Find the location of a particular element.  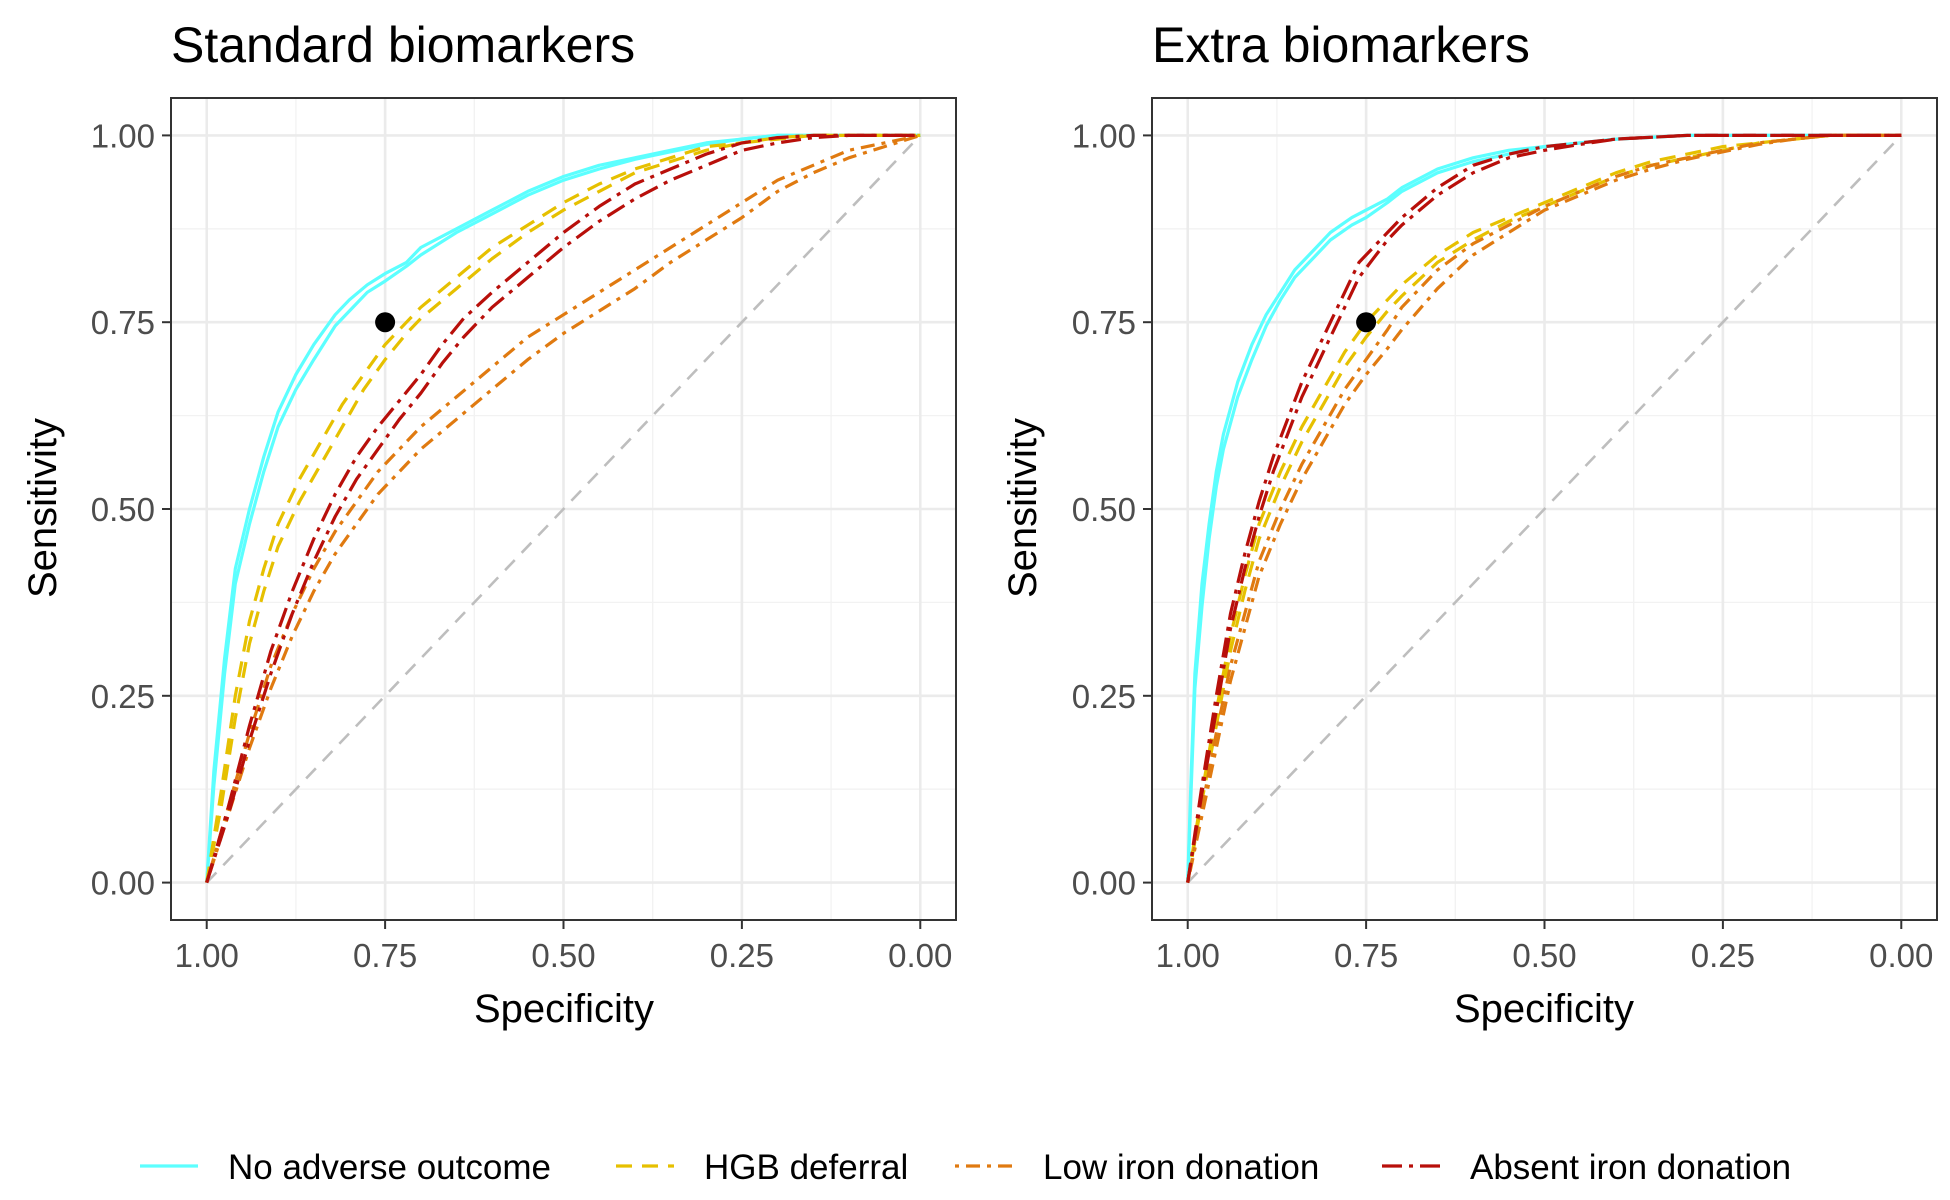

panel-title: Standard biomarkers is located at coordinates (403, 45).